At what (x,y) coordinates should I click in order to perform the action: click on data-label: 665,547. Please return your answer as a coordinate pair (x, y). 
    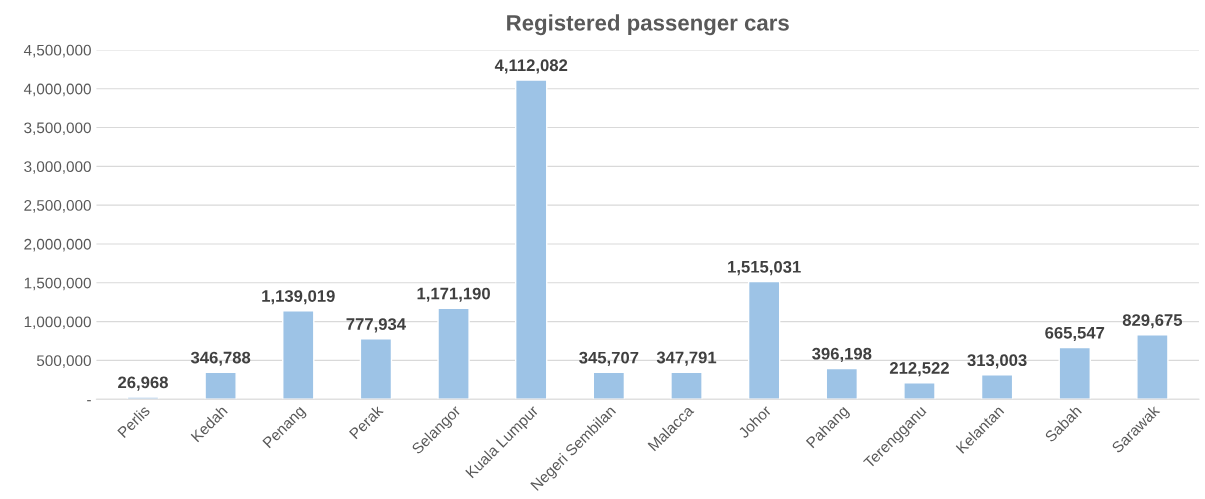
    Looking at the image, I should click on (1075, 334).